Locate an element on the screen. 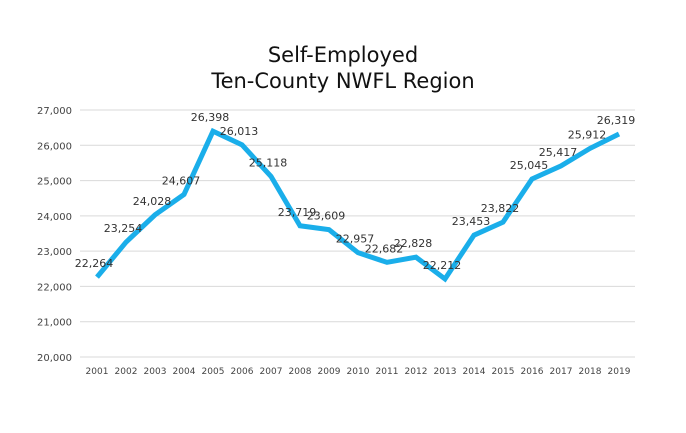 This screenshot has height=433, width=686. data-label: 24,028 is located at coordinates (152, 201).